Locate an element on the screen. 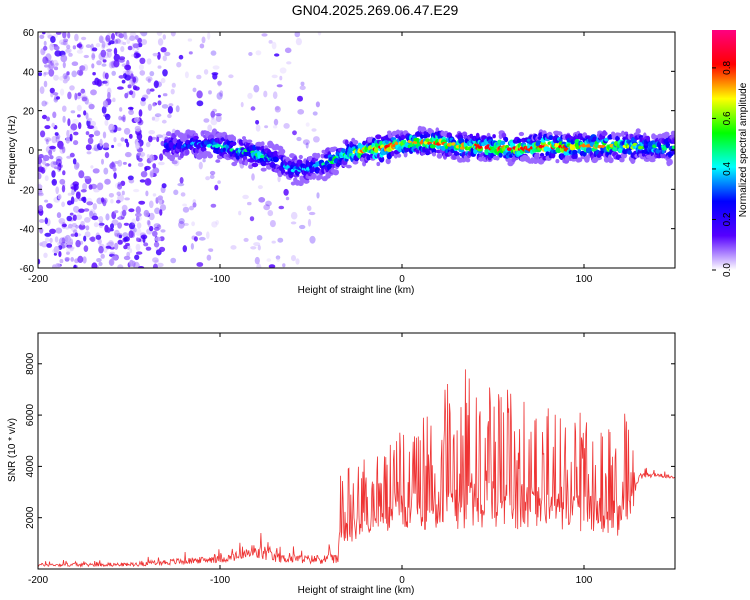 The image size is (750, 600). y-tick-label: -40 is located at coordinates (27, 230).